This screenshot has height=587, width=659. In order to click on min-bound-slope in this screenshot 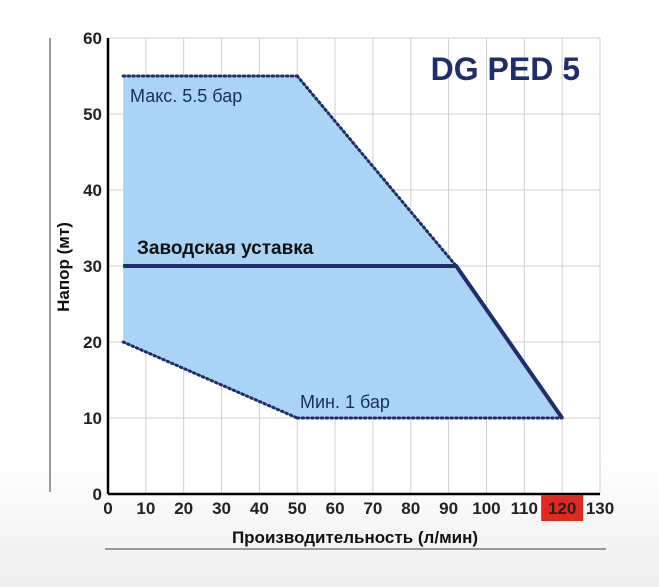, I will do `click(210, 380)`.